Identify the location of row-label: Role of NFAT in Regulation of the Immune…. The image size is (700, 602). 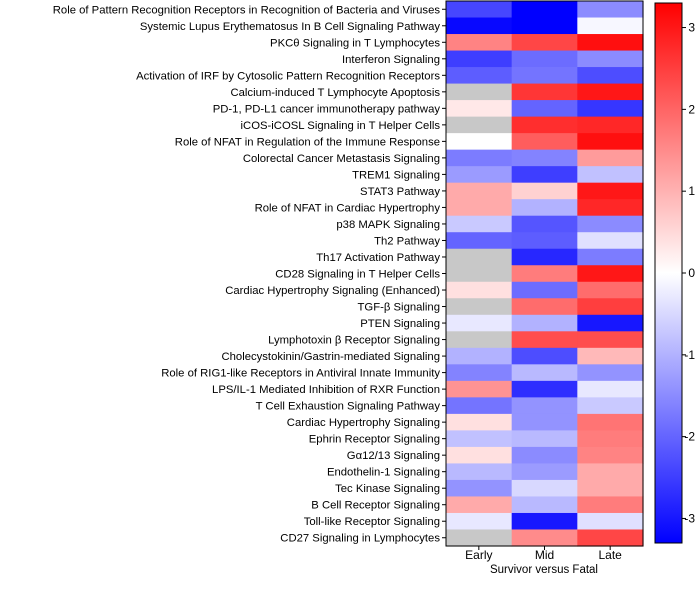
(307, 142).